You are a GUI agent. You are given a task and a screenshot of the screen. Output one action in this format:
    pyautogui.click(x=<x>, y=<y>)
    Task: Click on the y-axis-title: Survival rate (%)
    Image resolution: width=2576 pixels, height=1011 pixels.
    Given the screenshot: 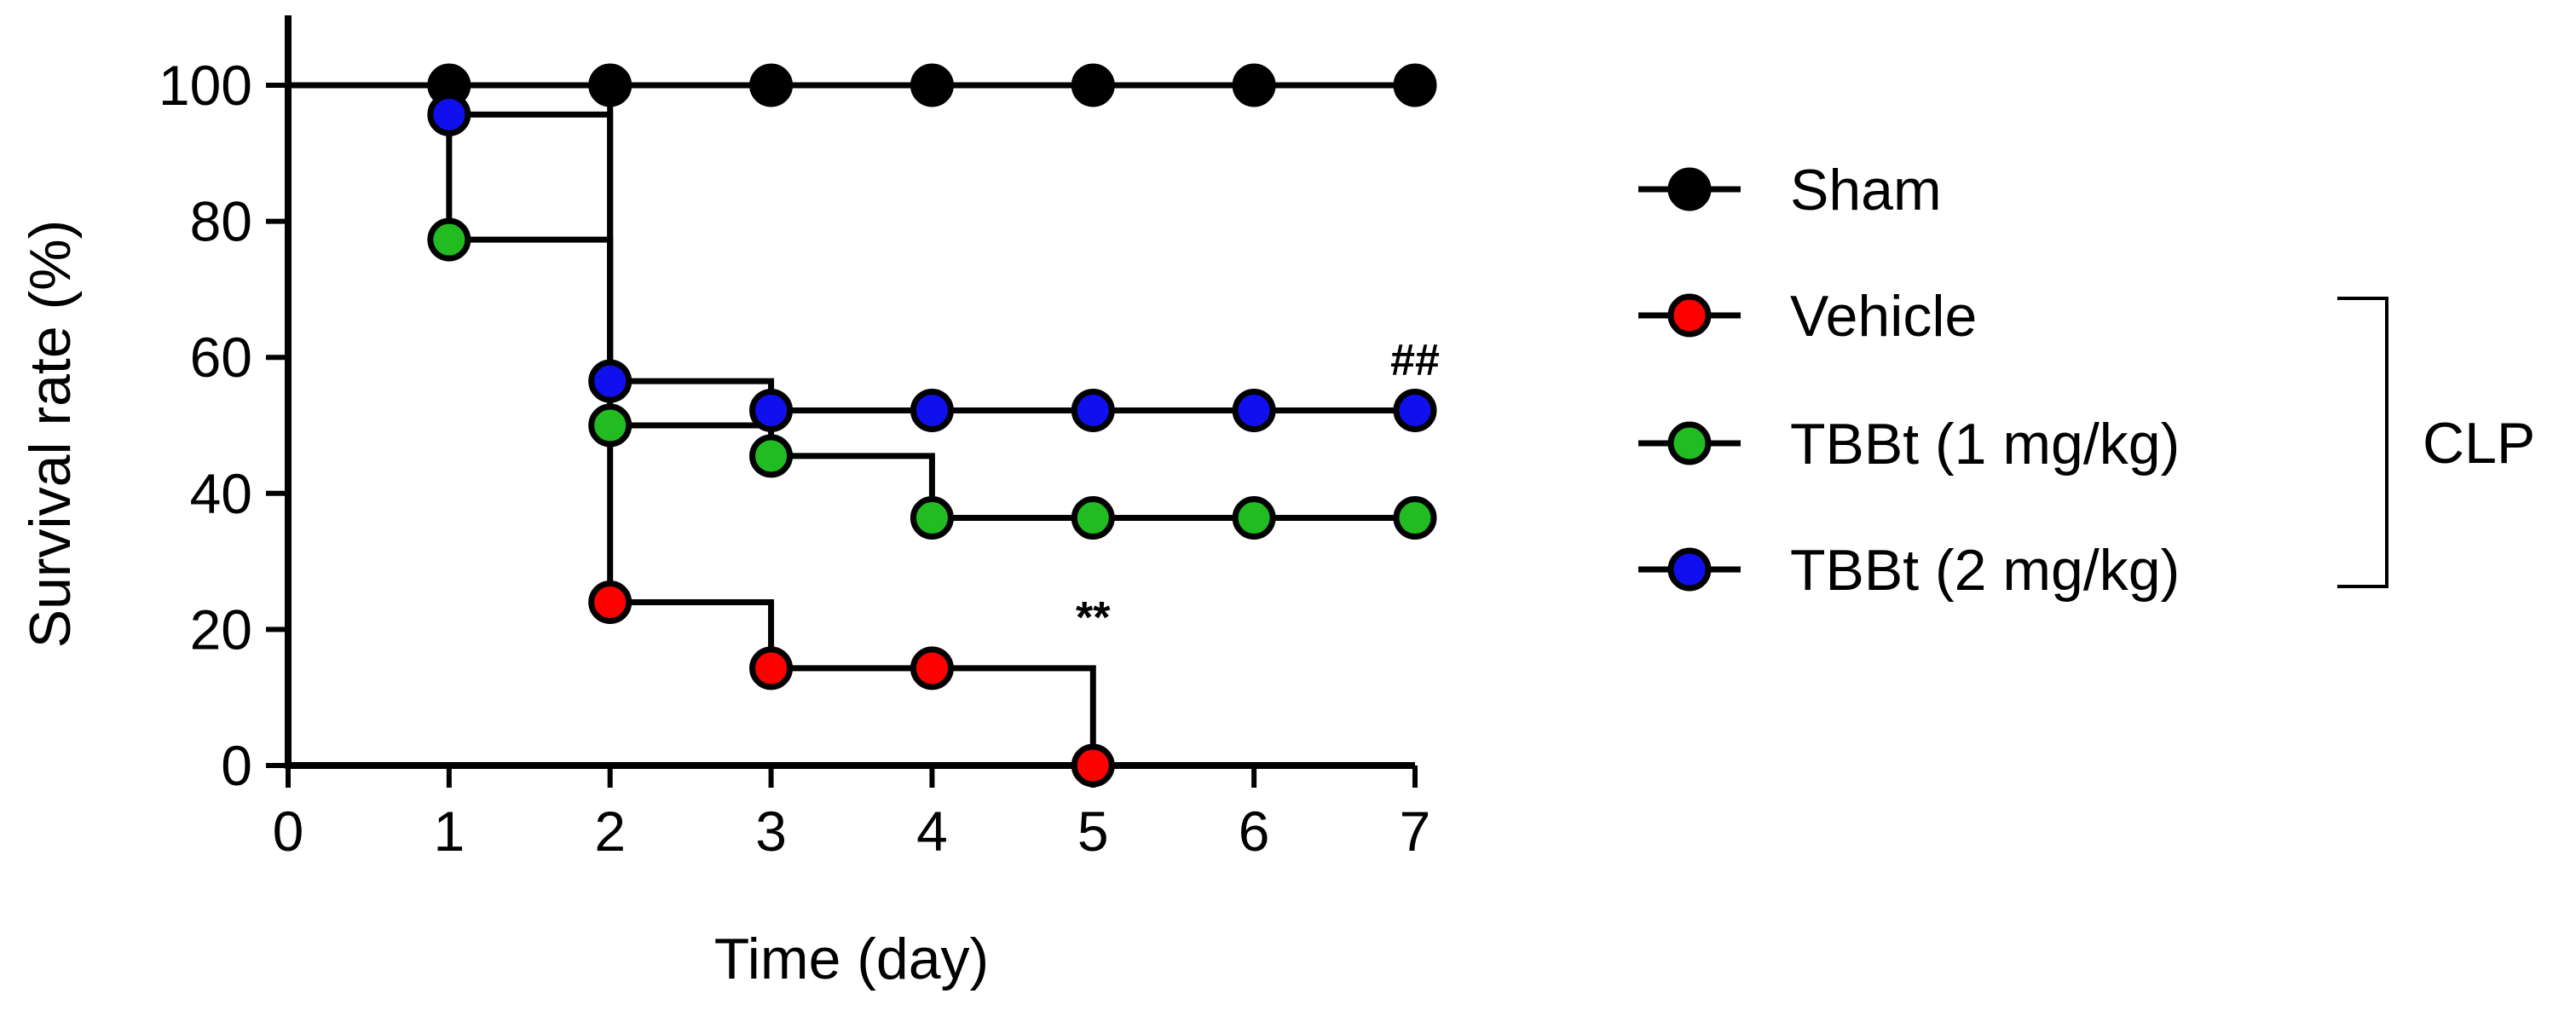 What is the action you would take?
    pyautogui.click(x=50, y=434)
    